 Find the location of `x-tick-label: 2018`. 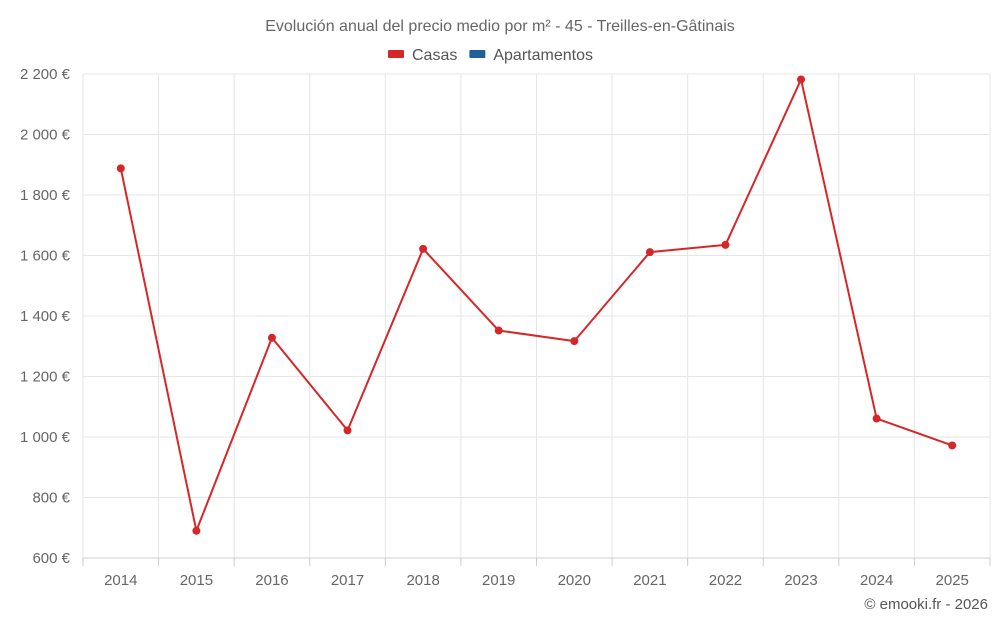

x-tick-label: 2018 is located at coordinates (422, 580).